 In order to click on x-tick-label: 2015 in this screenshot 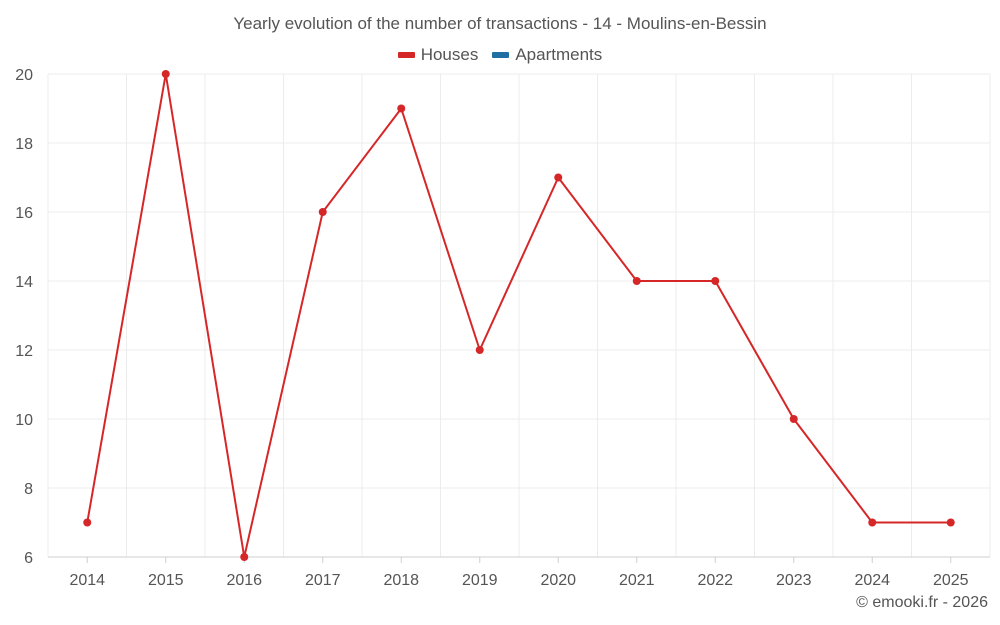, I will do `click(166, 580)`.